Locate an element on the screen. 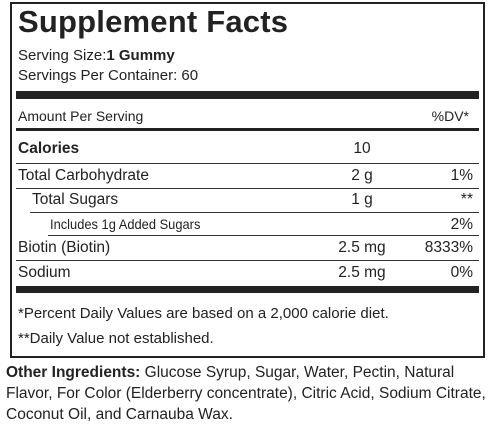 The width and height of the screenshot is (495, 428). daily-value: 1% is located at coordinates (461, 175).